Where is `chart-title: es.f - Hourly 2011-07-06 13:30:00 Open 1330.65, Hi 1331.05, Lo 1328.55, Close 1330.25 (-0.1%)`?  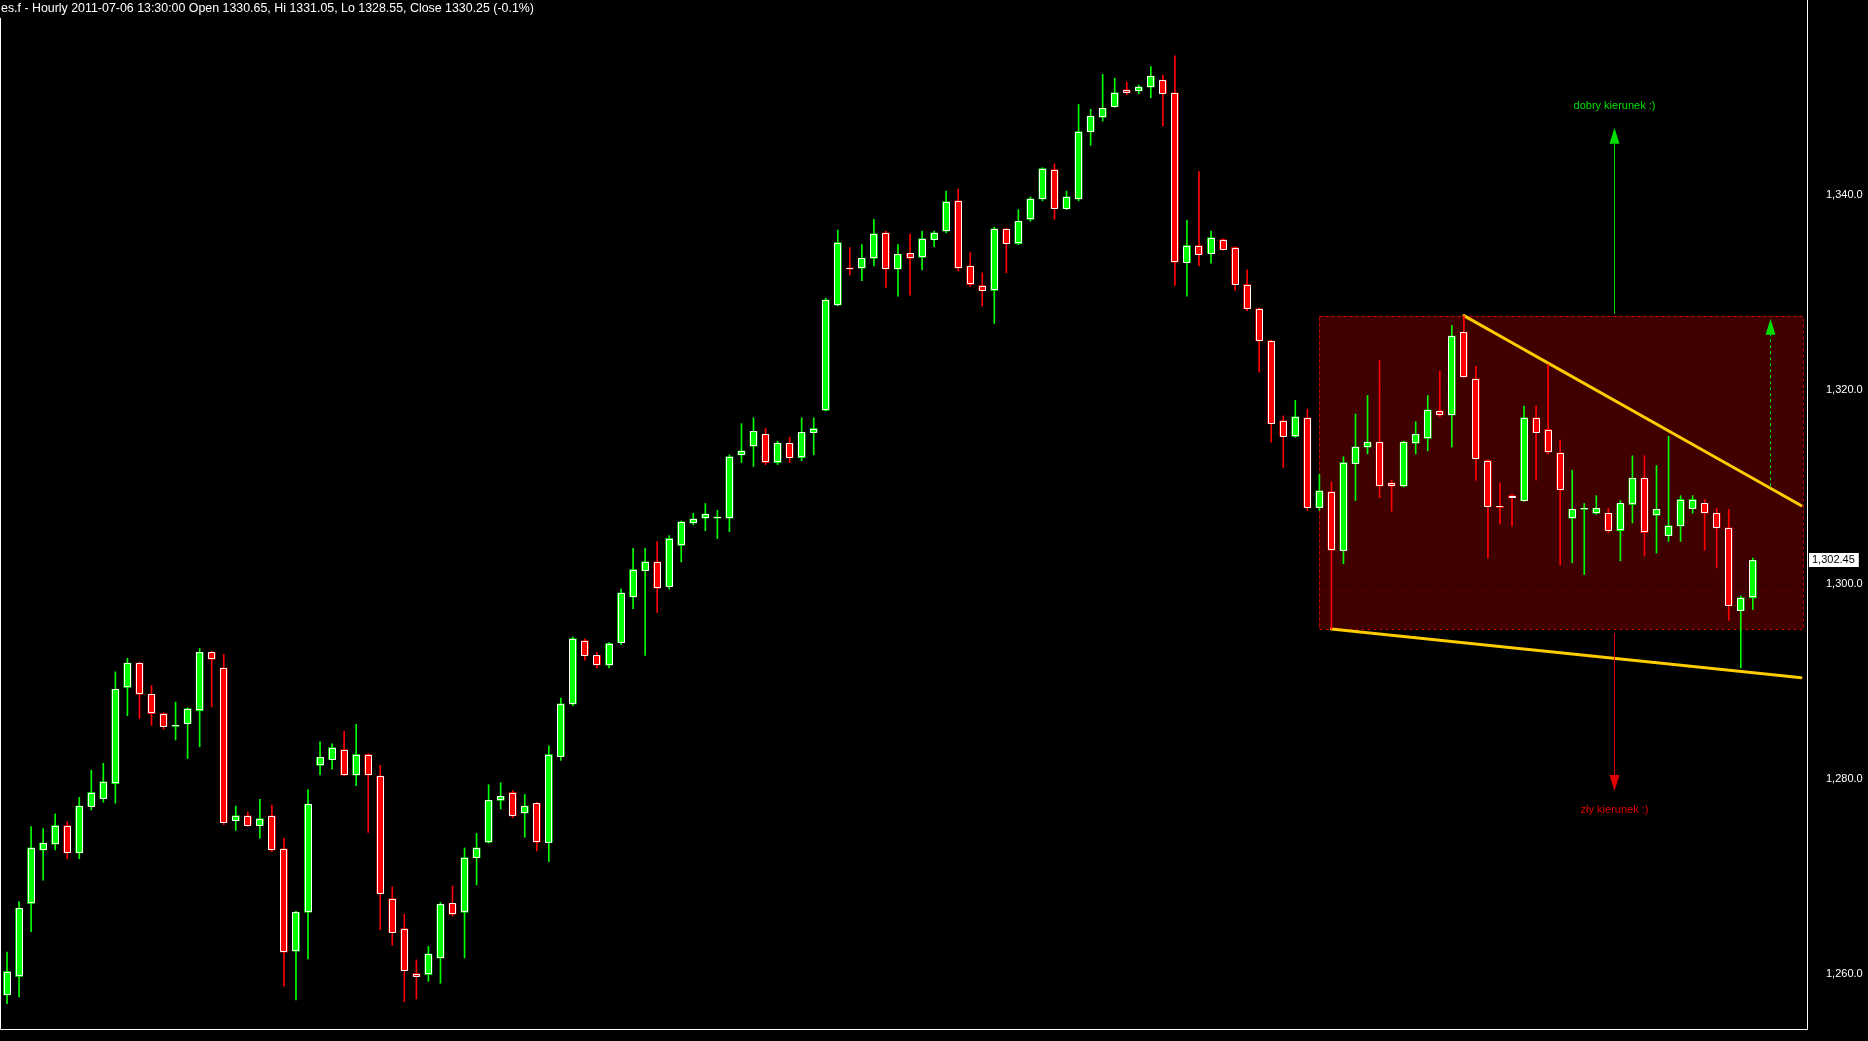 chart-title: es.f - Hourly 2011-07-06 13:30:00 Open 1330.65, Hi 1331.05, Lo 1328.55, Close 1330.25 (-0.1%) is located at coordinates (267, 7).